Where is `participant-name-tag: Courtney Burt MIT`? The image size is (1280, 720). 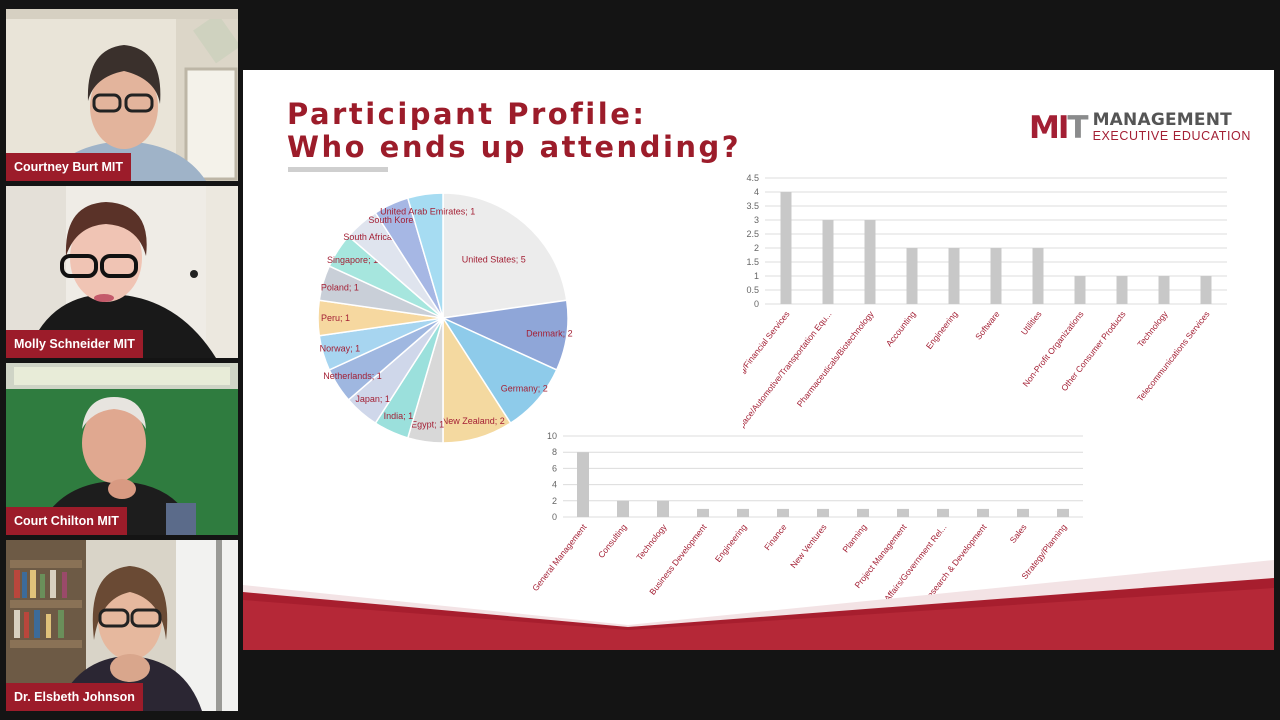
participant-name-tag: Courtney Burt MIT is located at coordinates (69, 167).